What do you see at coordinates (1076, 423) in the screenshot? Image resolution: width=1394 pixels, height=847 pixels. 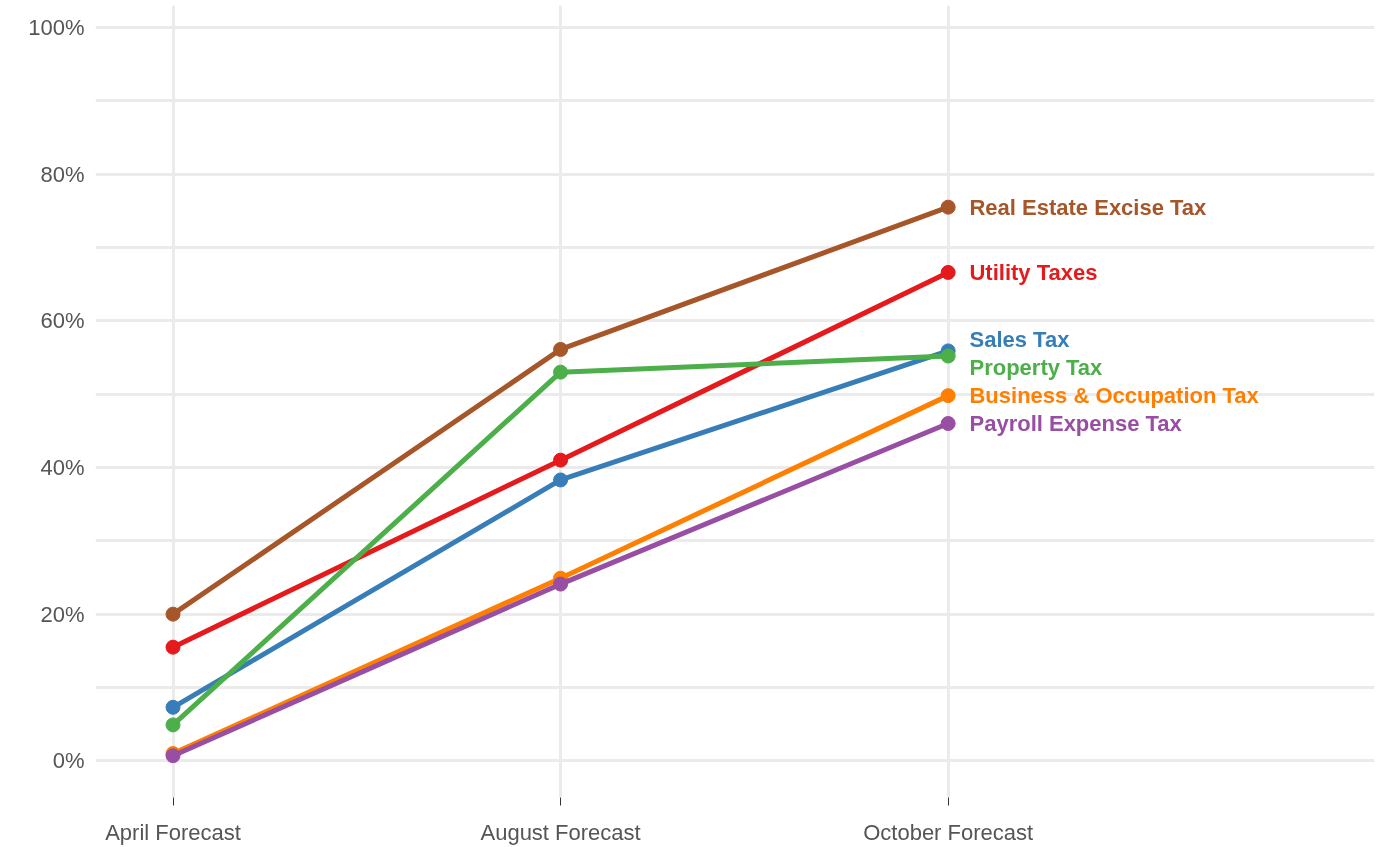 I see `series-label: Payroll Expense Tax` at bounding box center [1076, 423].